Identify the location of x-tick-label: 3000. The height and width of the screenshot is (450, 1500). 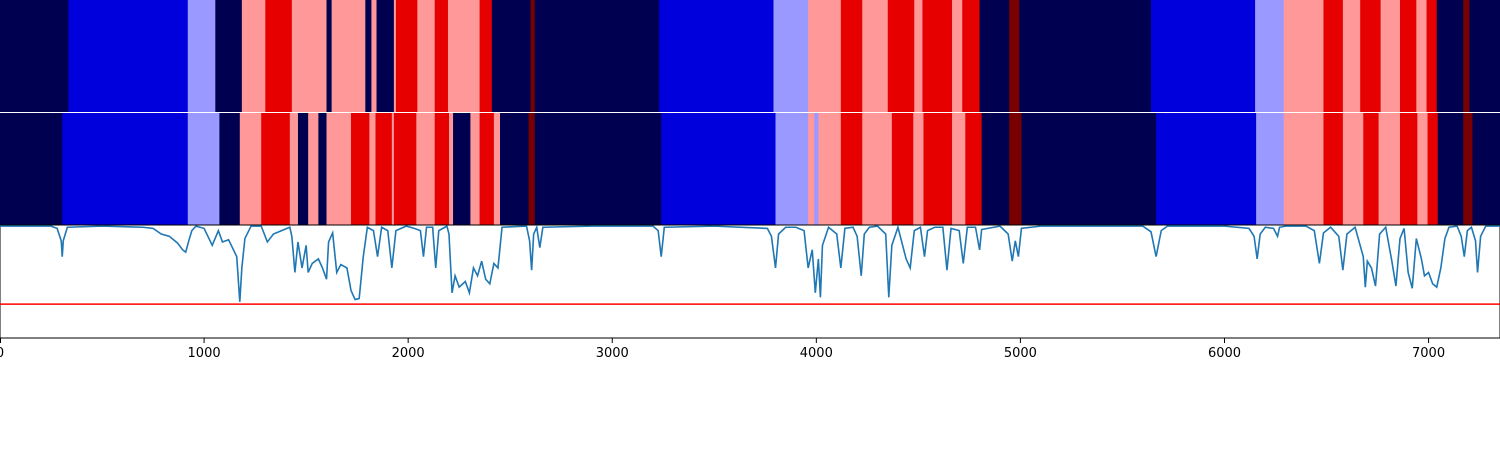
(612, 353).